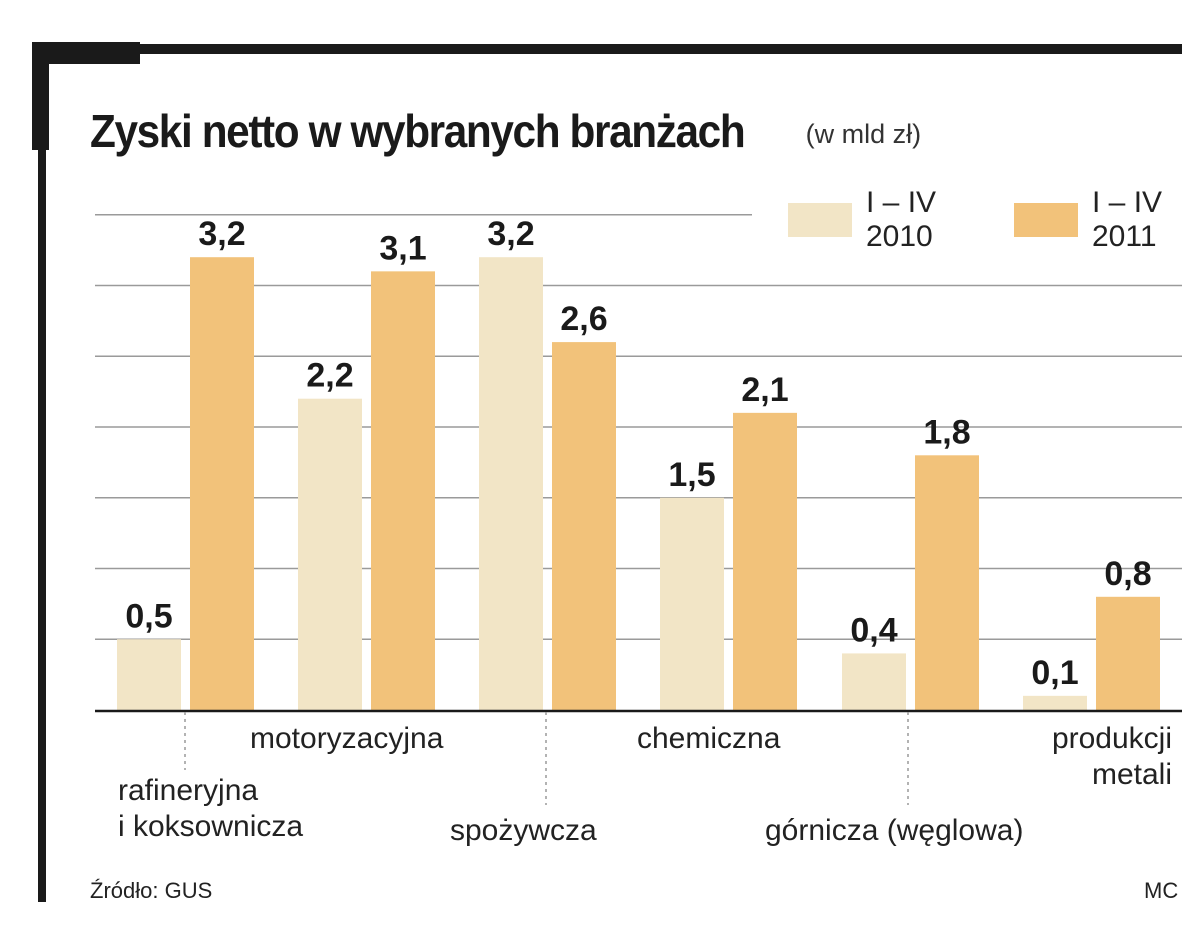 This screenshot has width=1200, height=933. Describe the element at coordinates (1088, 220) in the screenshot. I see `legend-item-2011: I – IV 2011` at that location.